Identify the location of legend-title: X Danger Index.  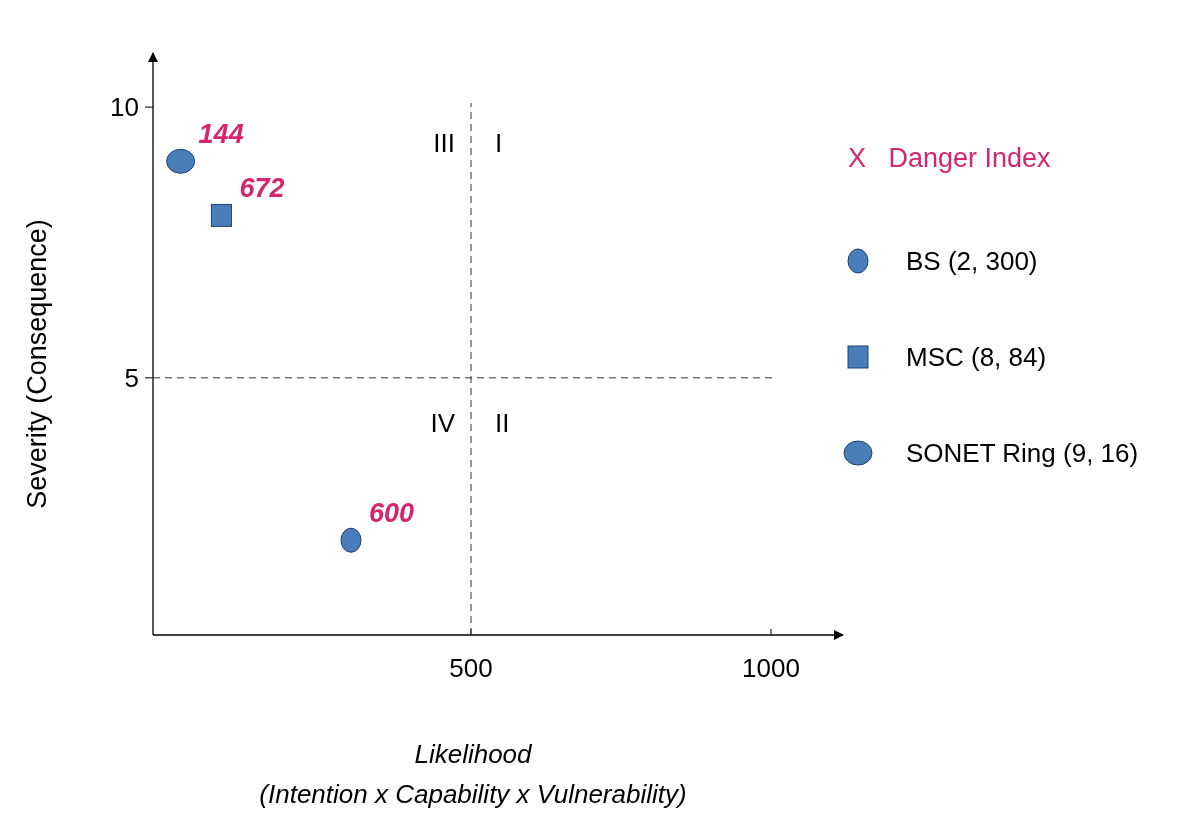
(950, 158).